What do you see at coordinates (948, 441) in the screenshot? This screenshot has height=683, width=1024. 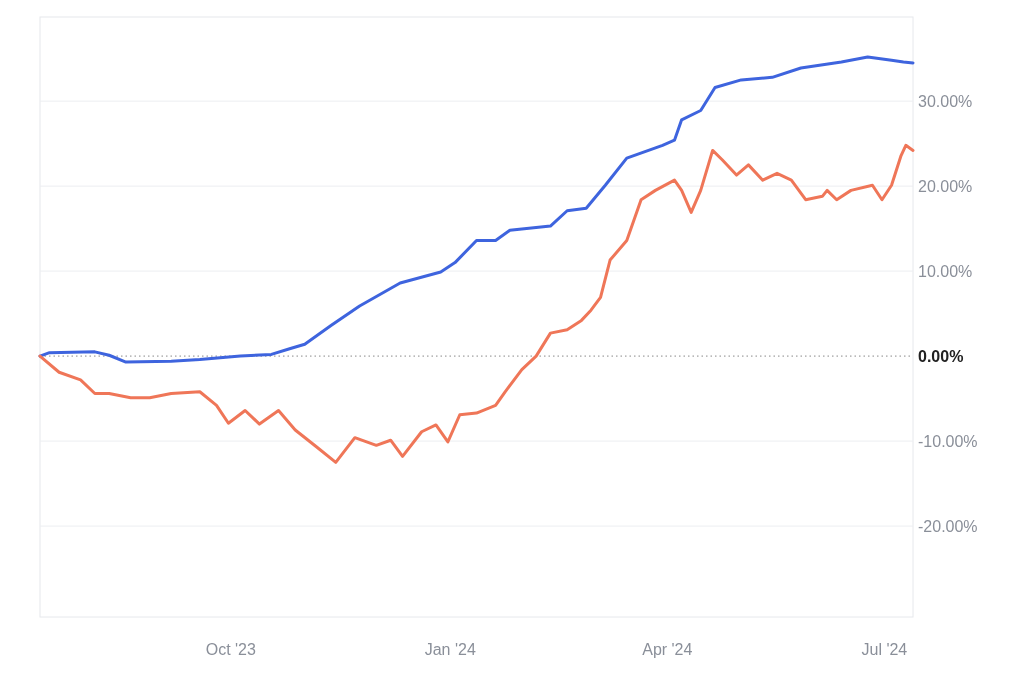 I see `y-tick-label: -10.00%` at bounding box center [948, 441].